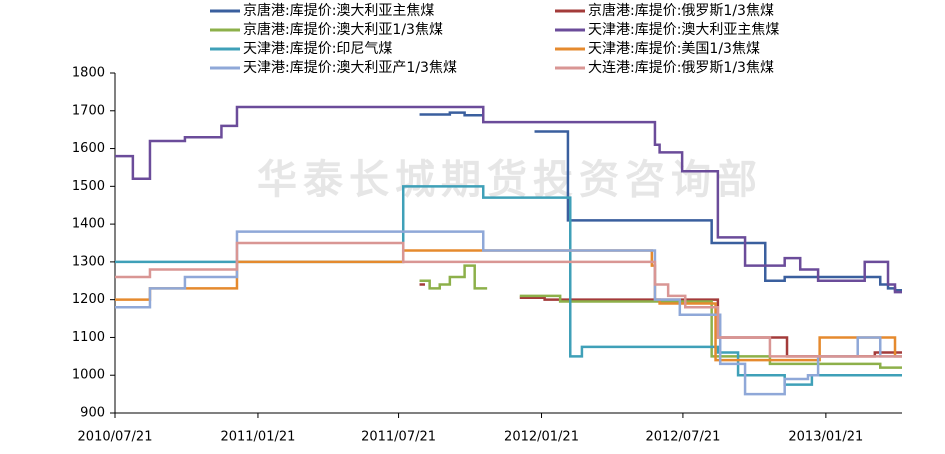  What do you see at coordinates (681, 10) in the screenshot?
I see `legend-label: 京唐港:库提价:俄罗斯1/3焦煤` at bounding box center [681, 10].